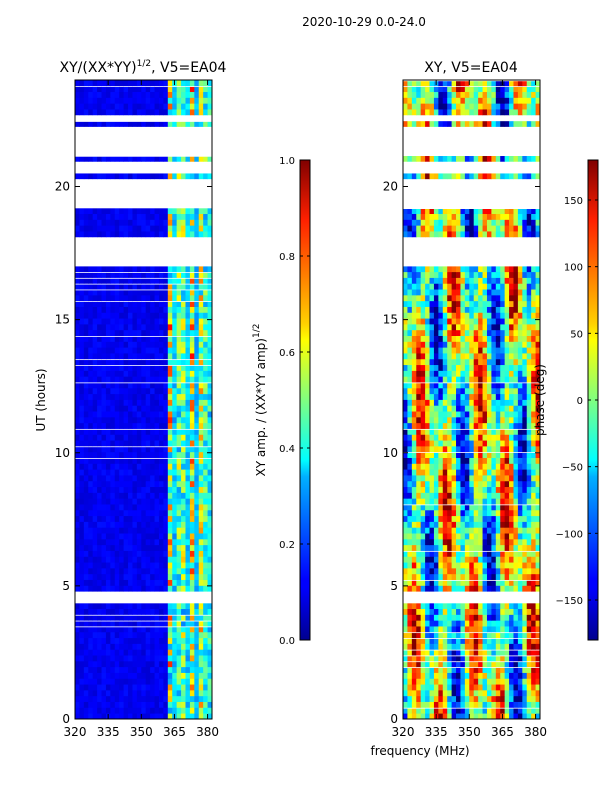  I want to click on flagged-row, so click(471, 638).